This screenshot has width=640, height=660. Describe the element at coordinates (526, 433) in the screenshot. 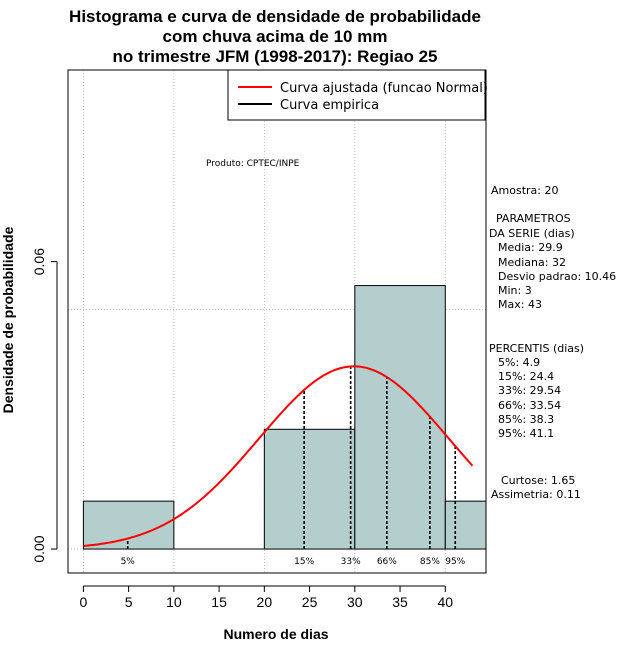

I see `percentil-95: 95%: 41.1` at that location.